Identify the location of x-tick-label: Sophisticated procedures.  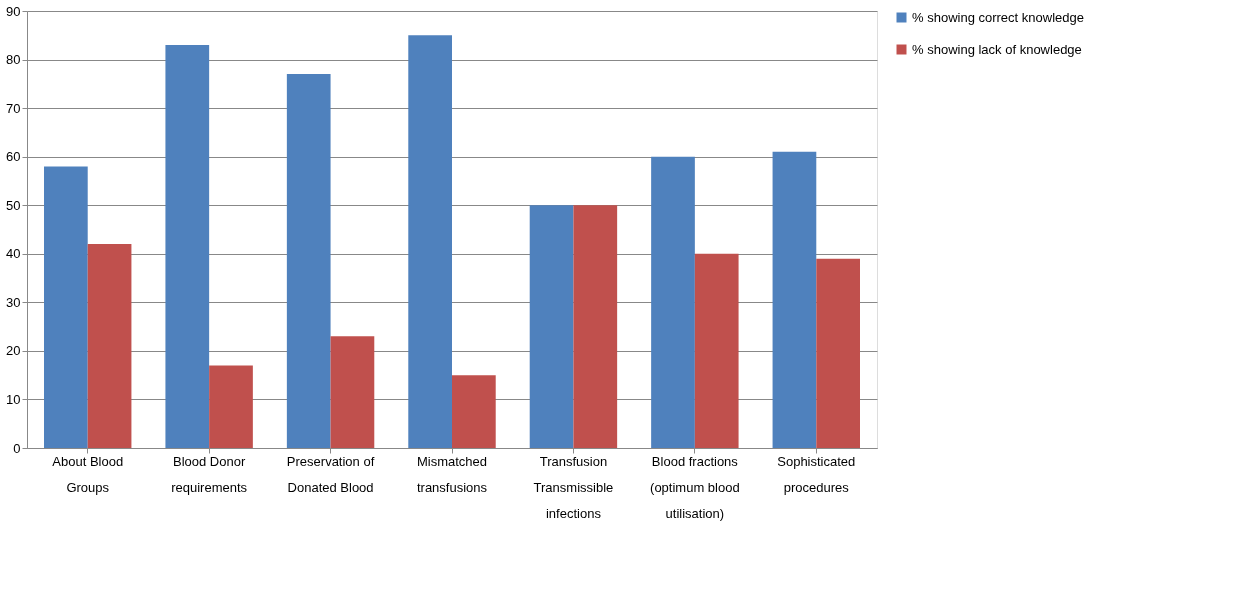
(816, 474).